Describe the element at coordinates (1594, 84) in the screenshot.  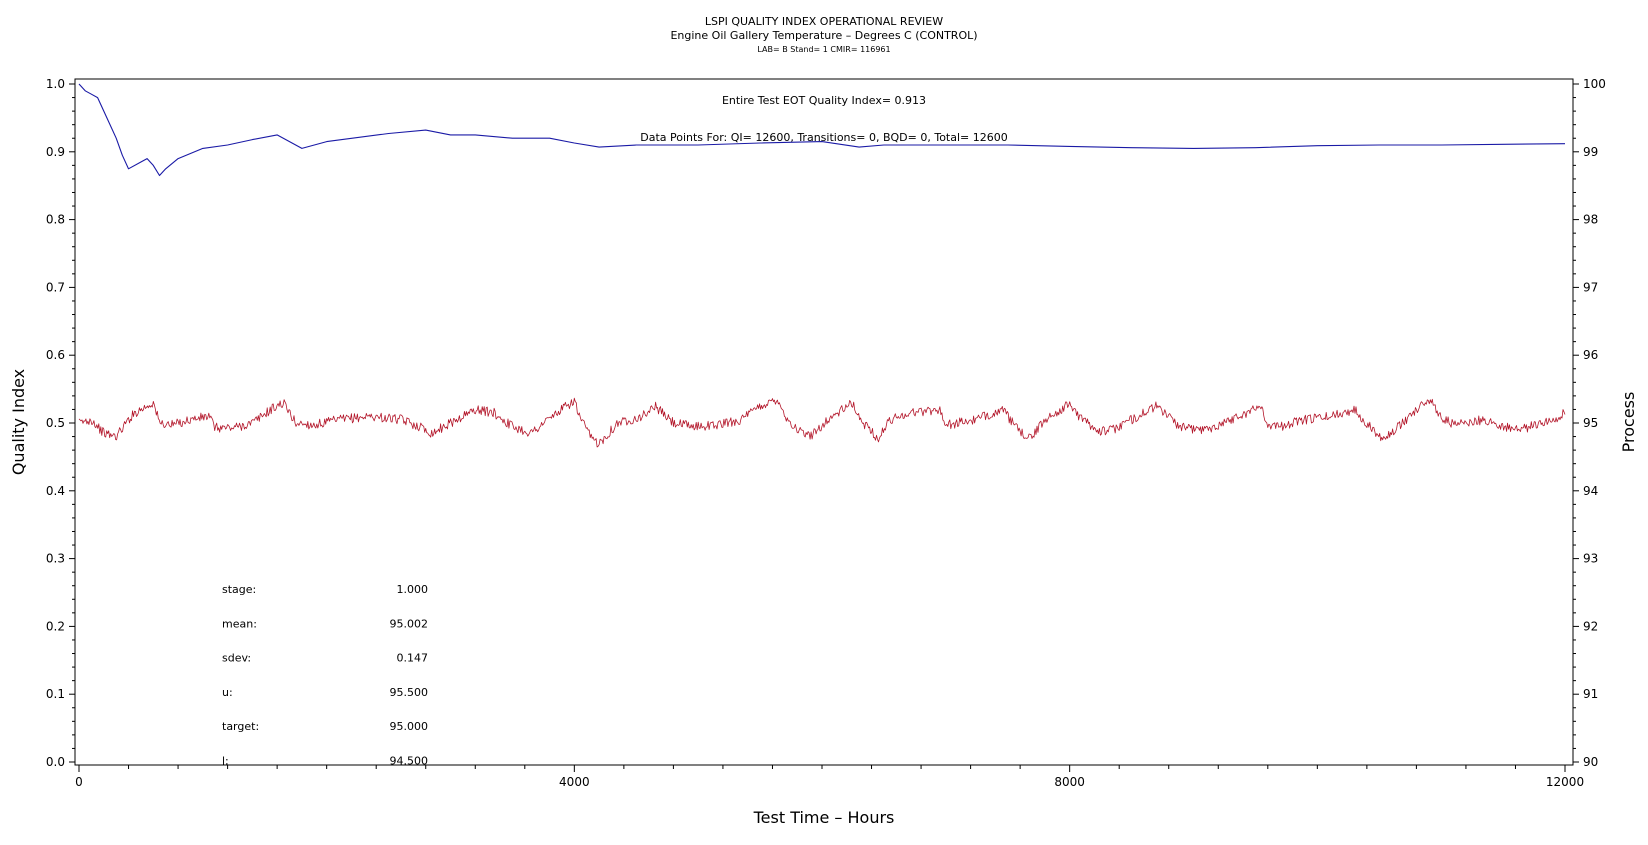
I see `right-tick-label: 100` at that location.